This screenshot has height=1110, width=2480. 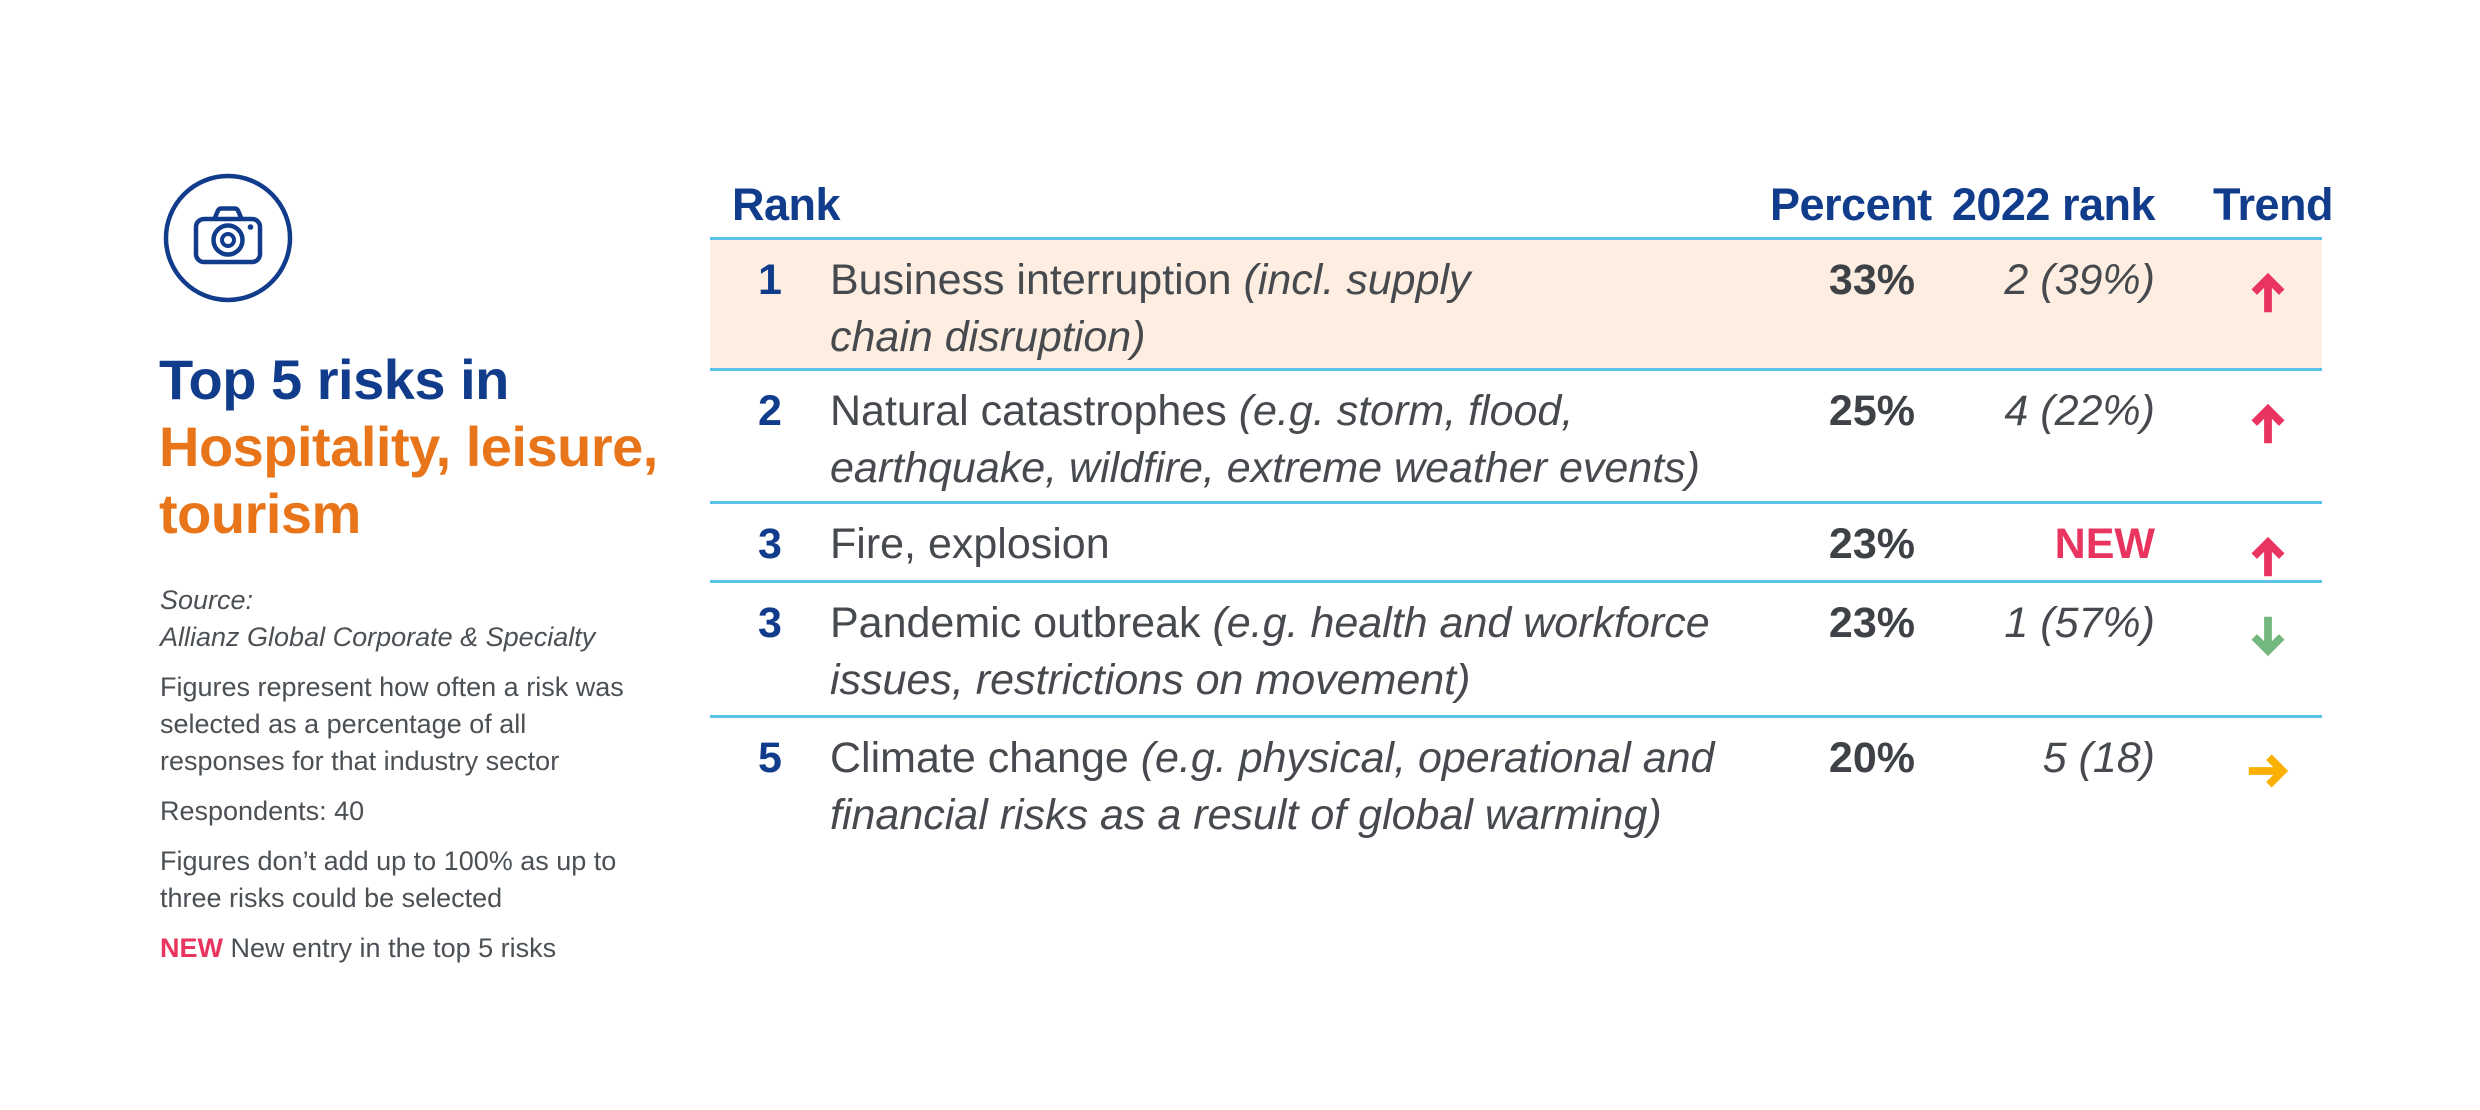 I want to click on rank-value: 1, so click(x=770, y=280).